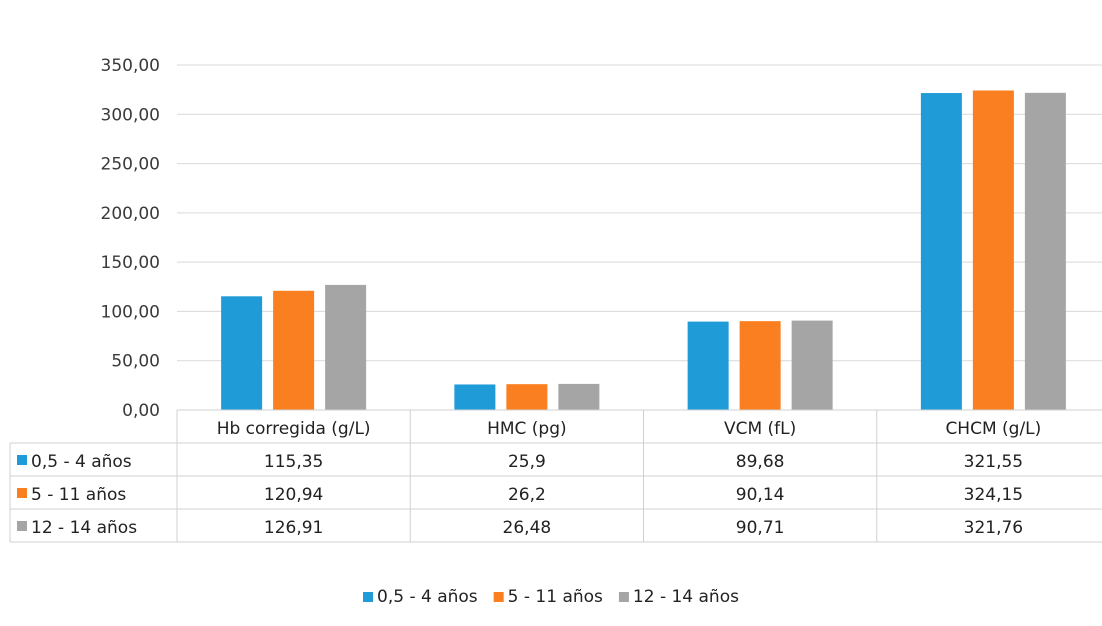 The height and width of the screenshot is (626, 1102). What do you see at coordinates (81, 462) in the screenshot?
I see `row-series-label: 0,5 - 4 años` at bounding box center [81, 462].